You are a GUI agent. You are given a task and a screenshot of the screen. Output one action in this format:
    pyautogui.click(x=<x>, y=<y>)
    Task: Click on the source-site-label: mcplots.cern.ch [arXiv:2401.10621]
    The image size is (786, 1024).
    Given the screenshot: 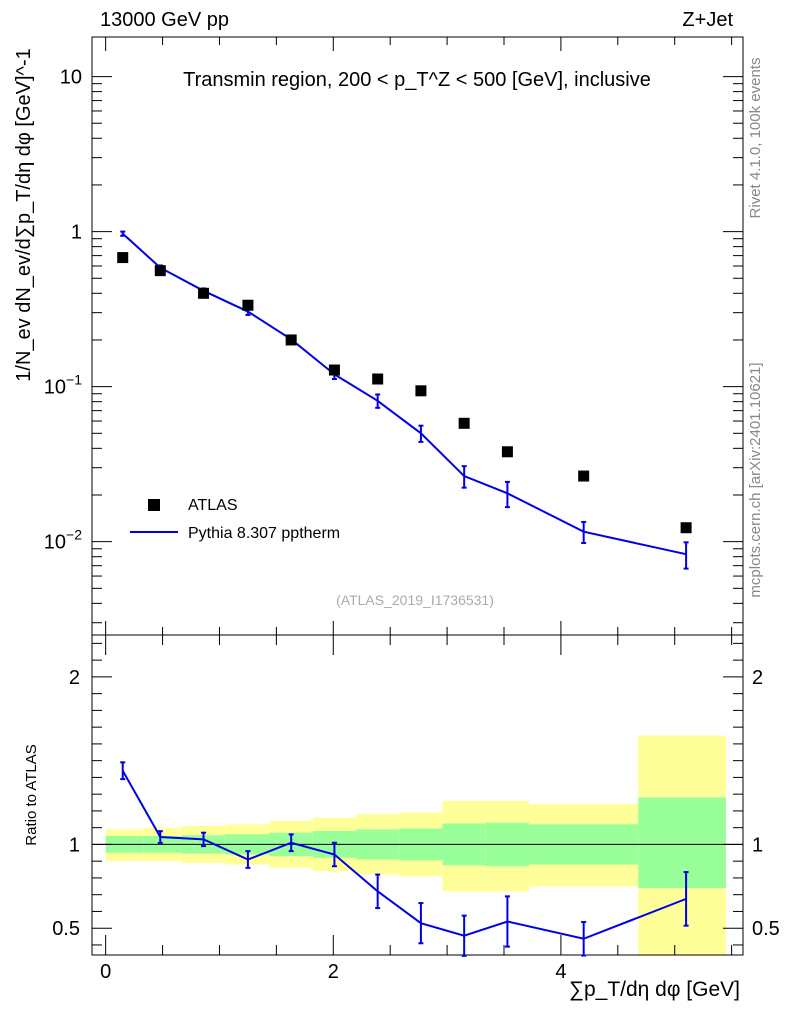 What is the action you would take?
    pyautogui.click(x=755, y=479)
    